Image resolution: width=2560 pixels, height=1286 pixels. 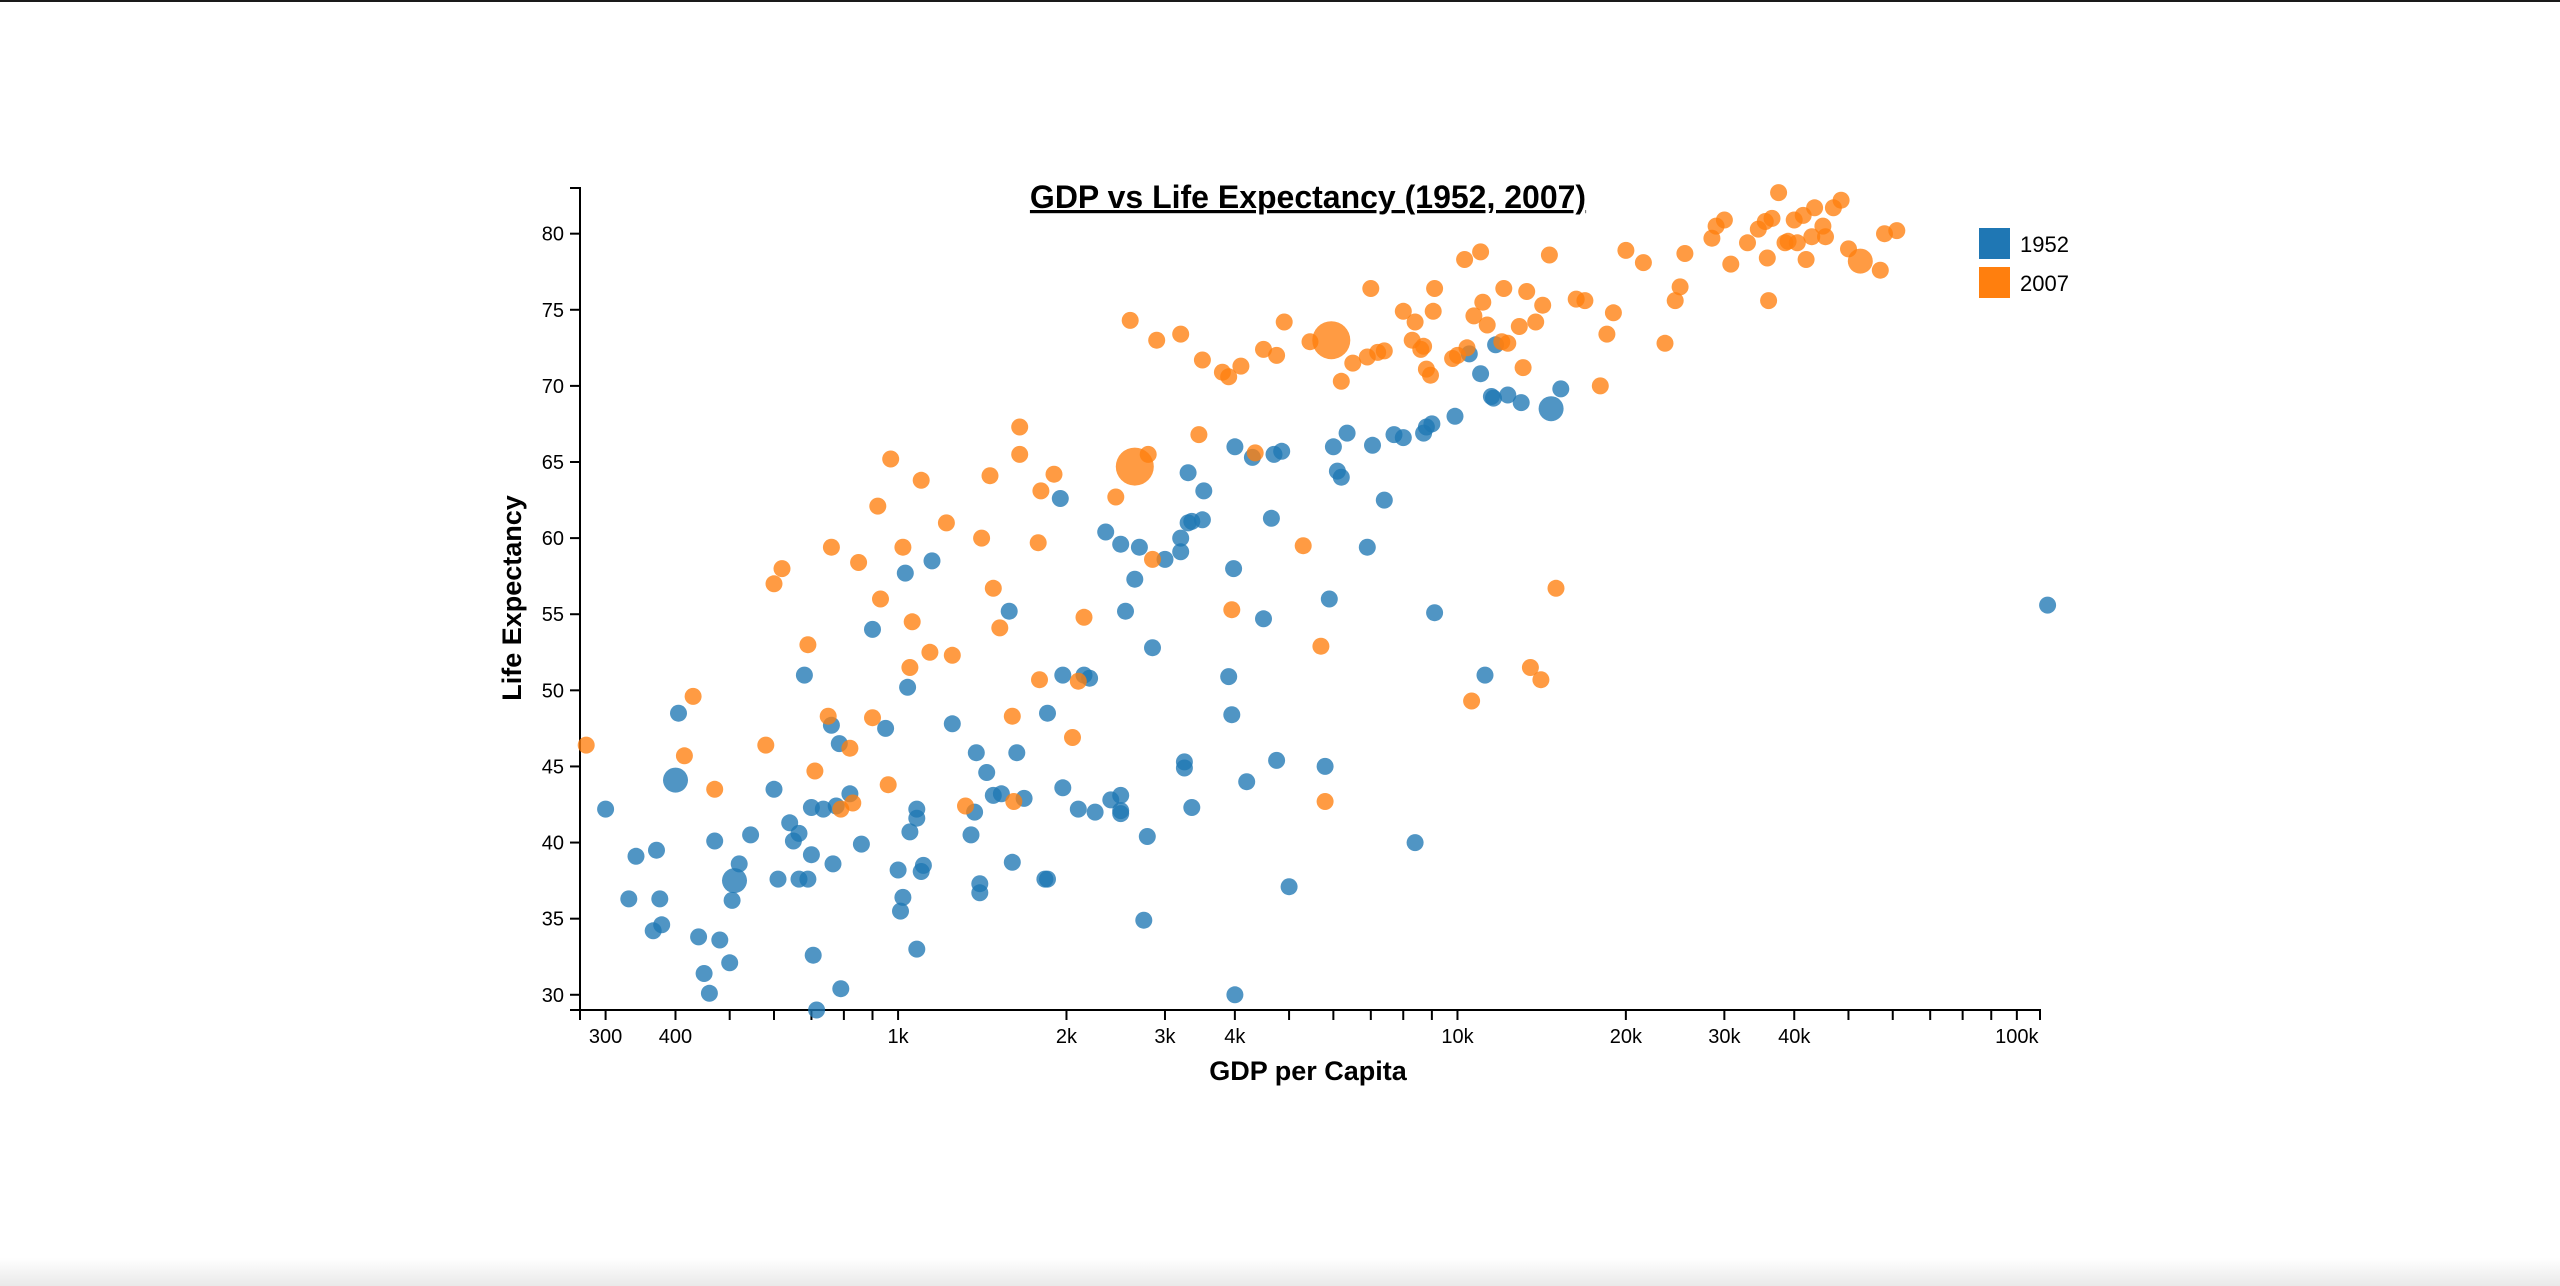 I want to click on y-axis-title: Life Expectancy, so click(x=512, y=598).